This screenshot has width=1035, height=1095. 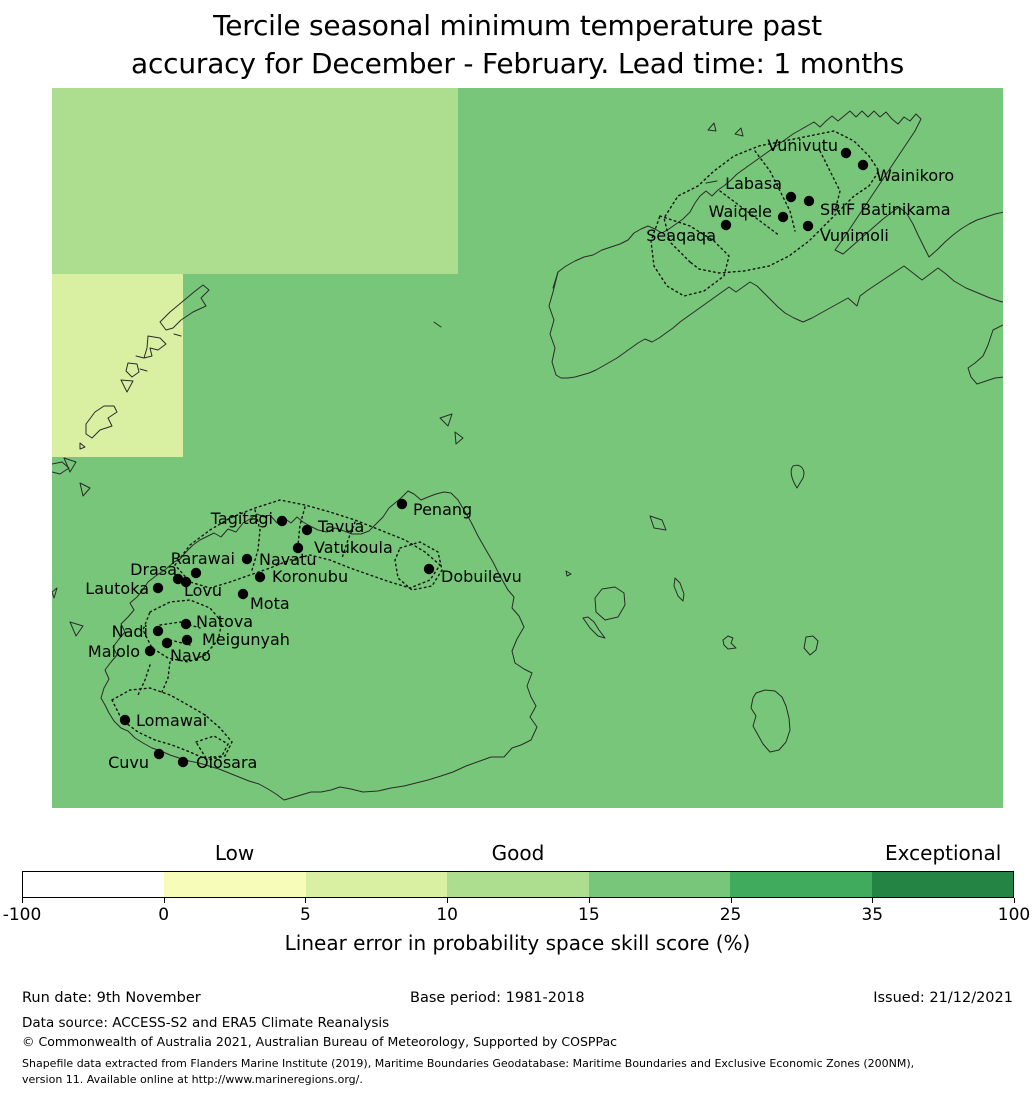 I want to click on town-label: Wainikoro, so click(x=915, y=175).